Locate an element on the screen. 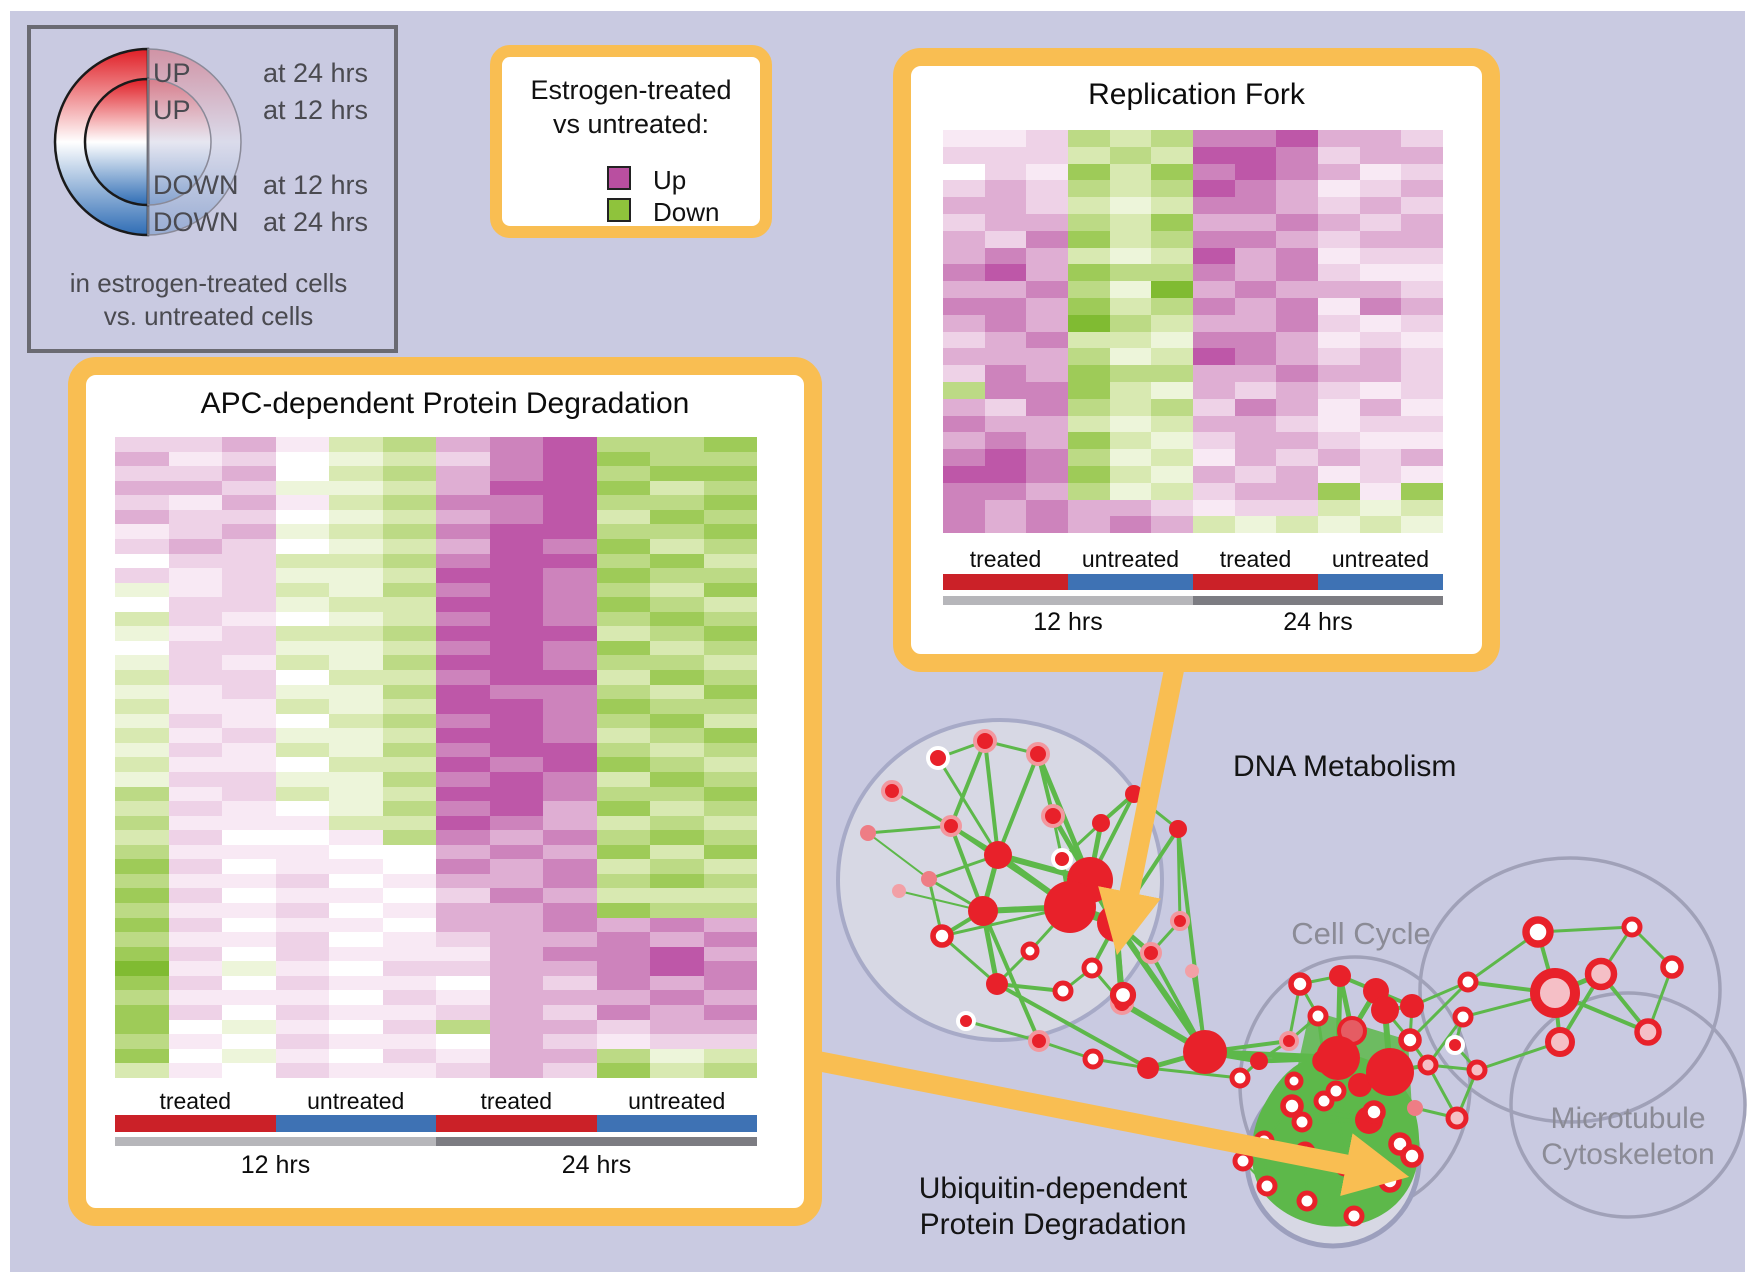 The height and width of the screenshot is (1279, 1750). condition-group-label: treated is located at coordinates (1005, 559).